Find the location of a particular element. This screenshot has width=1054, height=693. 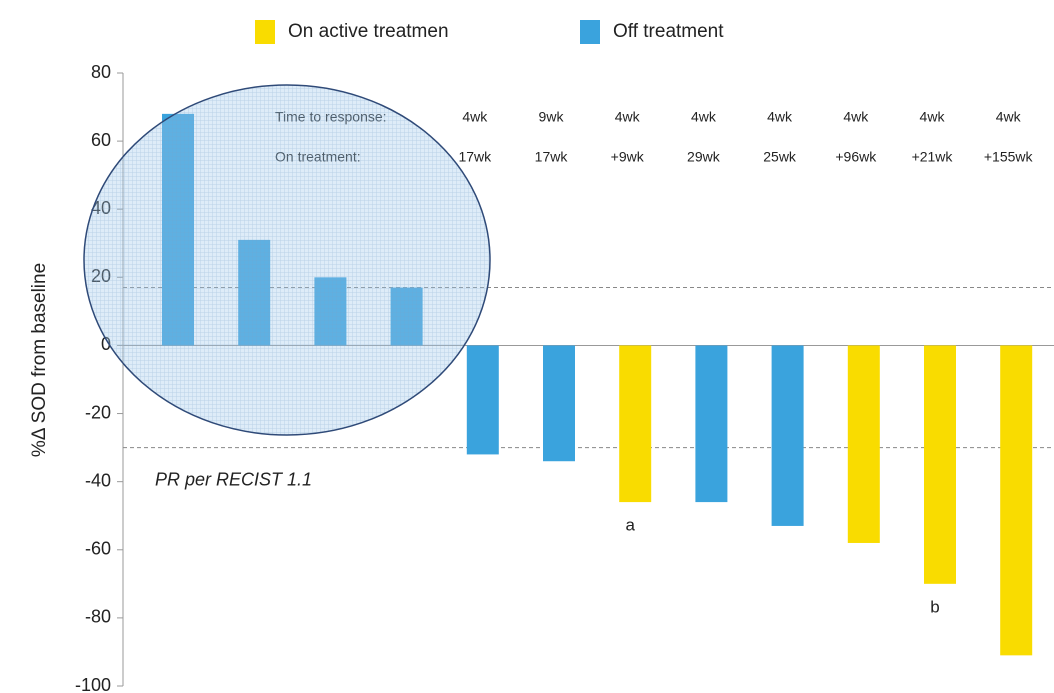

y-tick-label: -60 is located at coordinates (98, 549).